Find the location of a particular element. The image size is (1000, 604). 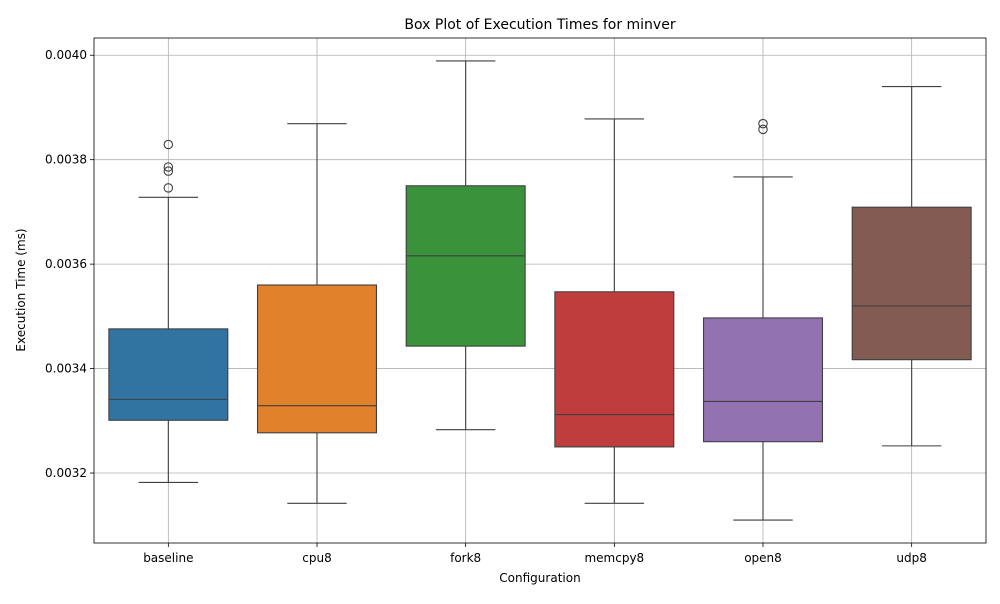

box-memcpy8 is located at coordinates (614, 311).